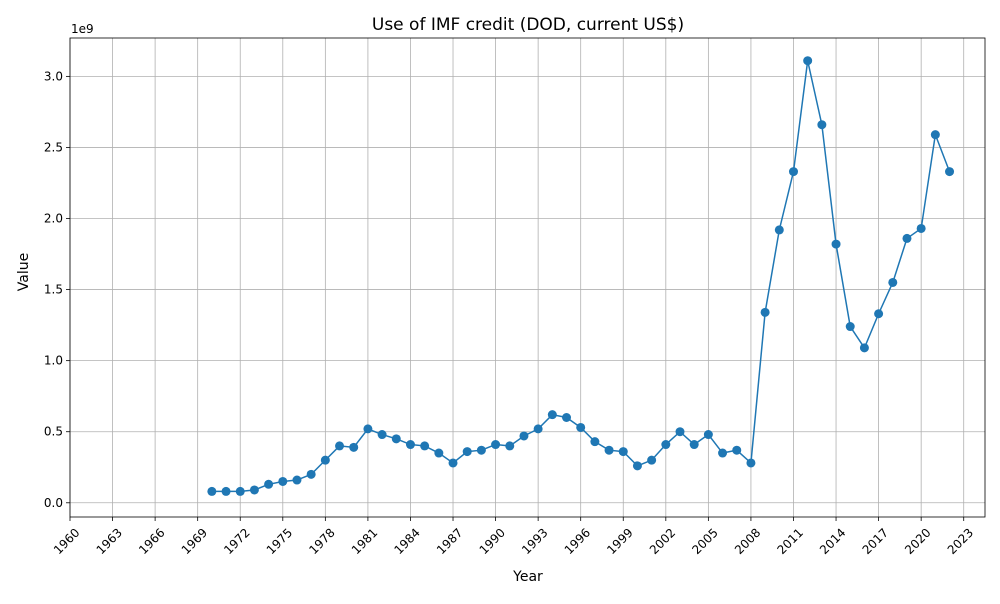 This screenshot has height=604, width=1000. What do you see at coordinates (24, 272) in the screenshot?
I see `y-axis-title: Value` at bounding box center [24, 272].